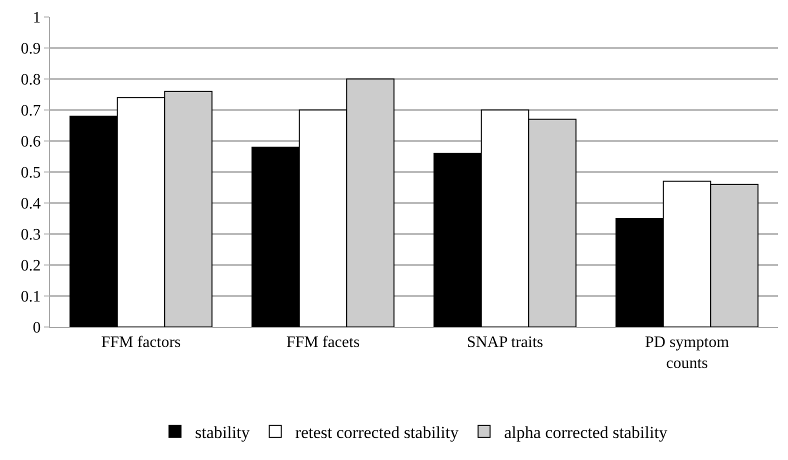 Image resolution: width=788 pixels, height=460 pixels. What do you see at coordinates (30, 49) in the screenshot?
I see `y-tick-label: 0.9` at bounding box center [30, 49].